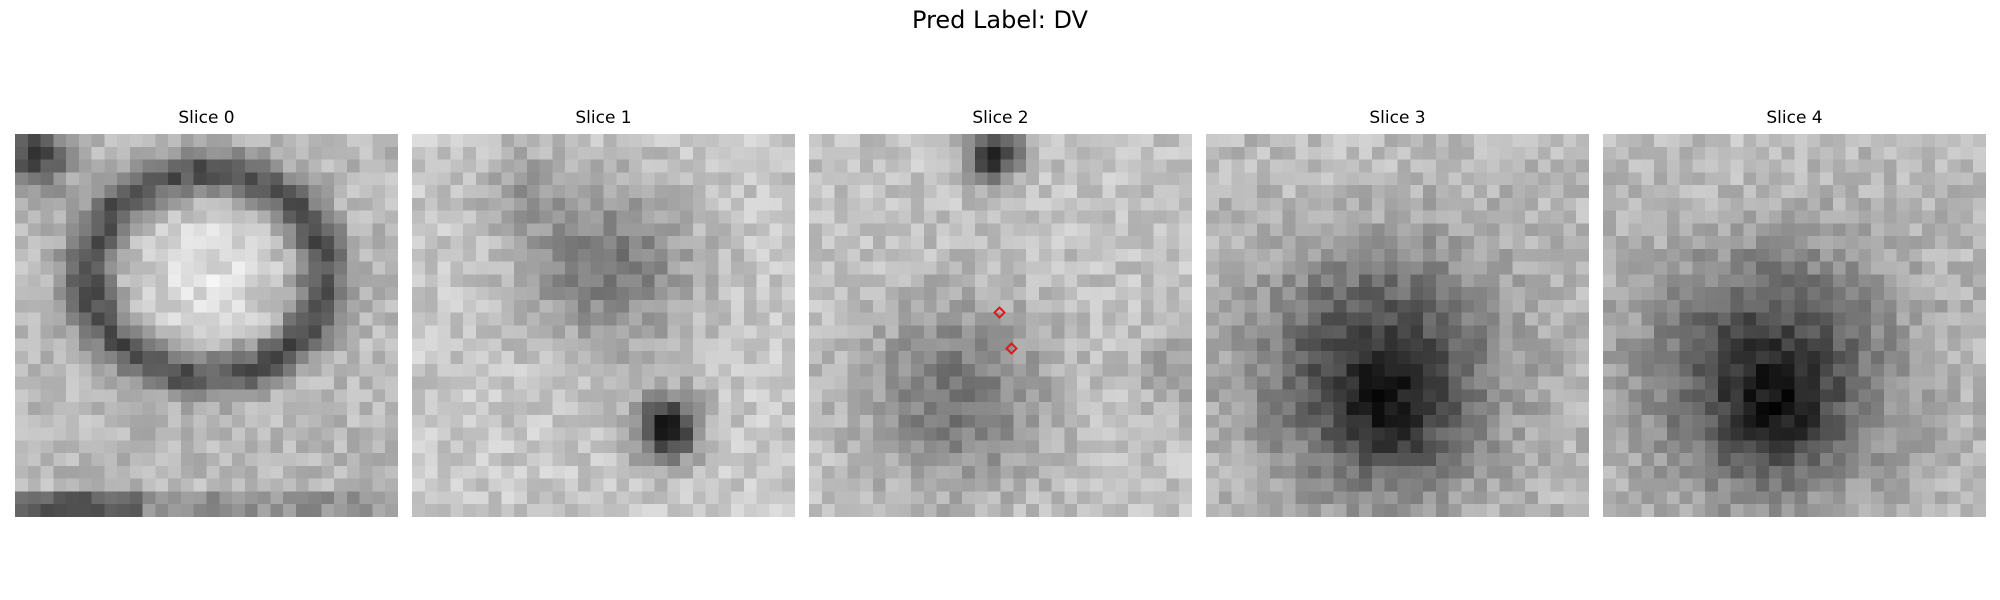 This screenshot has width=2000, height=600. What do you see at coordinates (1000, 118) in the screenshot?
I see `panel-title-2: Slice 2` at bounding box center [1000, 118].